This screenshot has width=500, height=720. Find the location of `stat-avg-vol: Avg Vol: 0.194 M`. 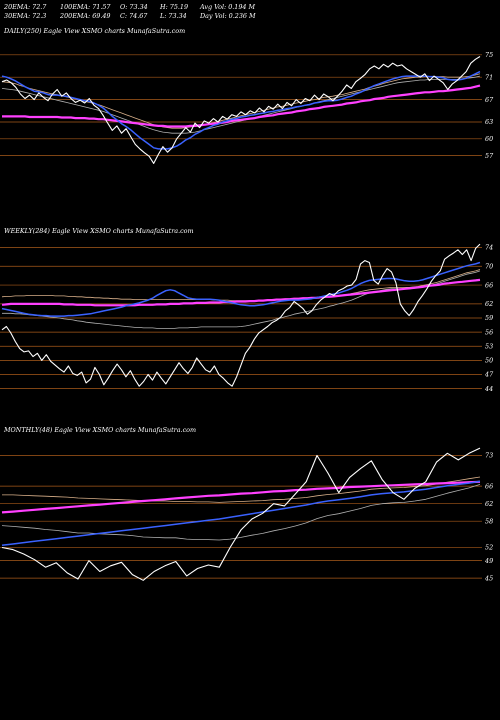

stat-avg-vol: Avg Vol: 0.194 M is located at coordinates (228, 7).